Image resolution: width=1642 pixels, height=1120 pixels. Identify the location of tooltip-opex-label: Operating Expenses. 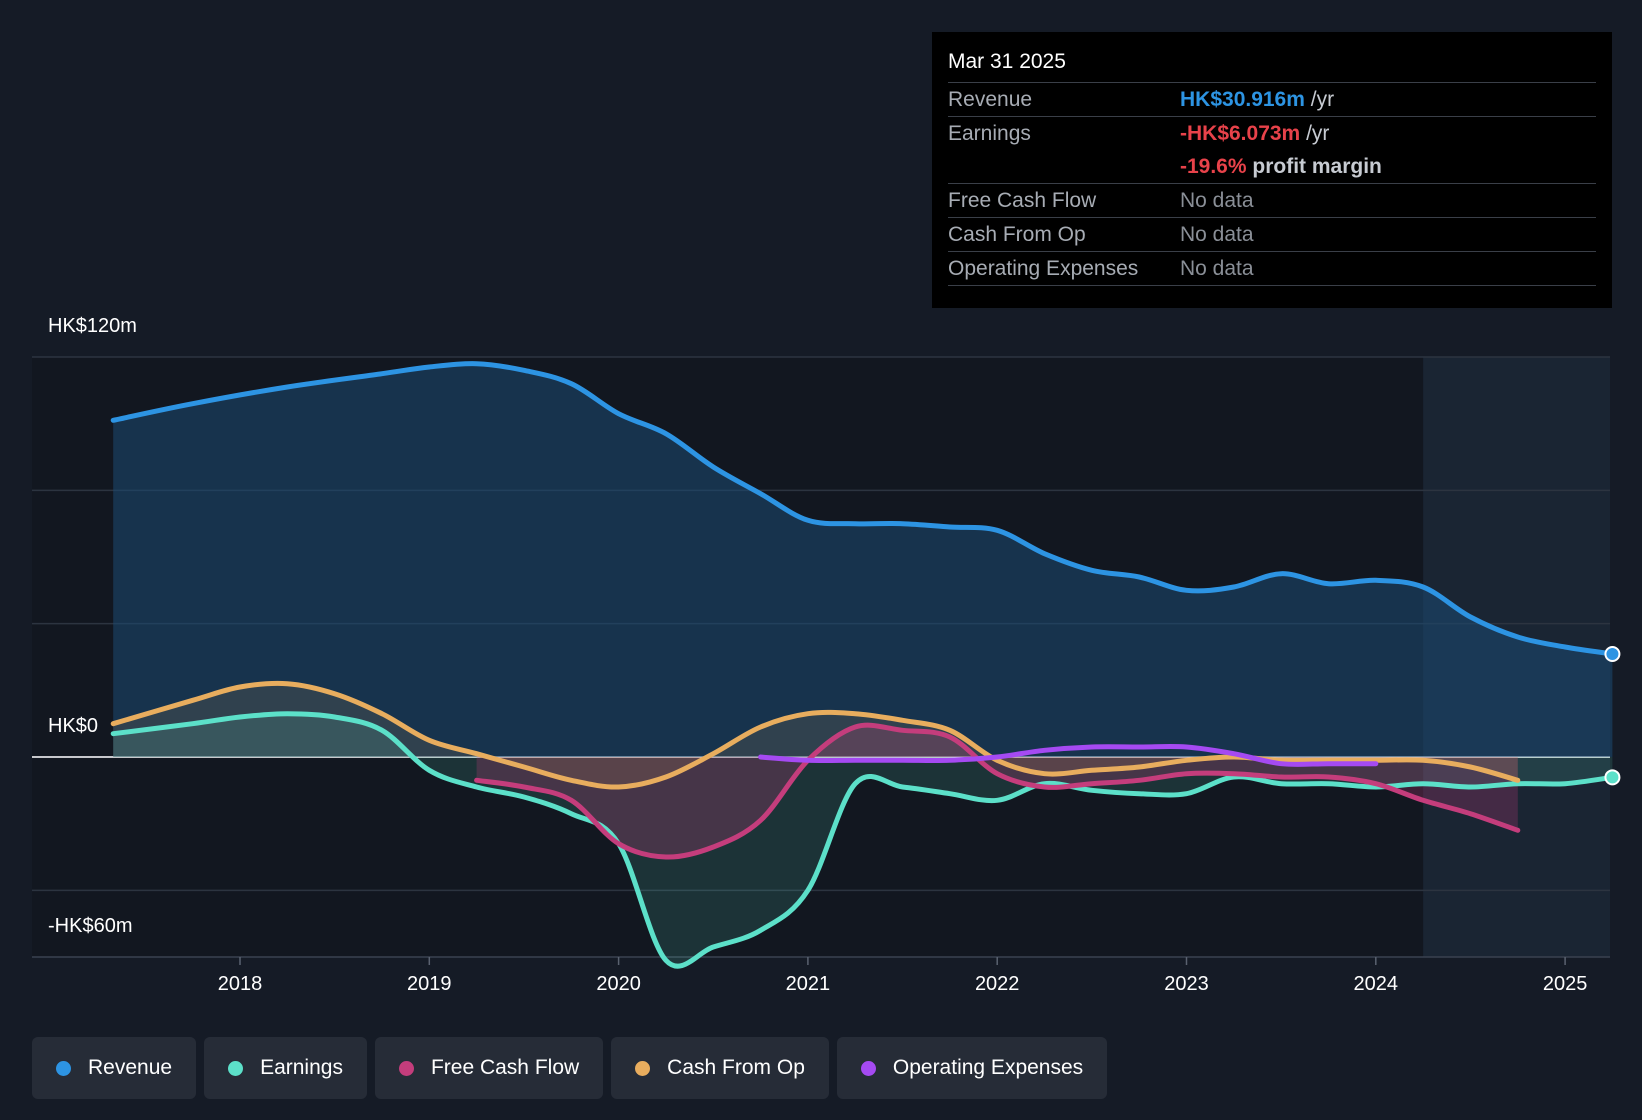
(1043, 268).